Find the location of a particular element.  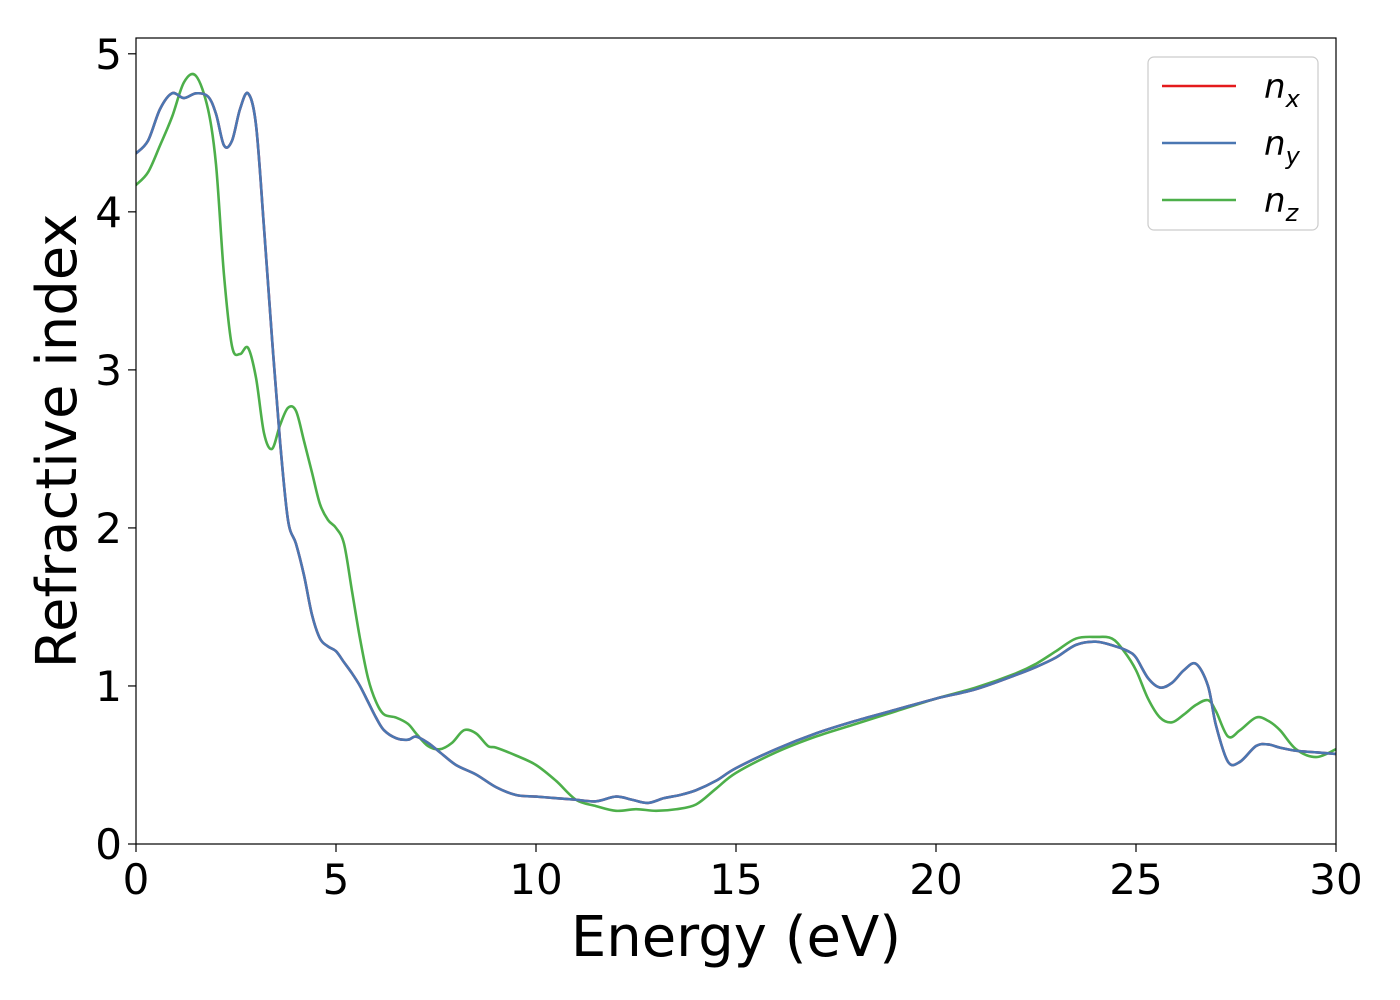

y-axis-ticks: 0 1 2 3 4 5 is located at coordinates (115, 449).